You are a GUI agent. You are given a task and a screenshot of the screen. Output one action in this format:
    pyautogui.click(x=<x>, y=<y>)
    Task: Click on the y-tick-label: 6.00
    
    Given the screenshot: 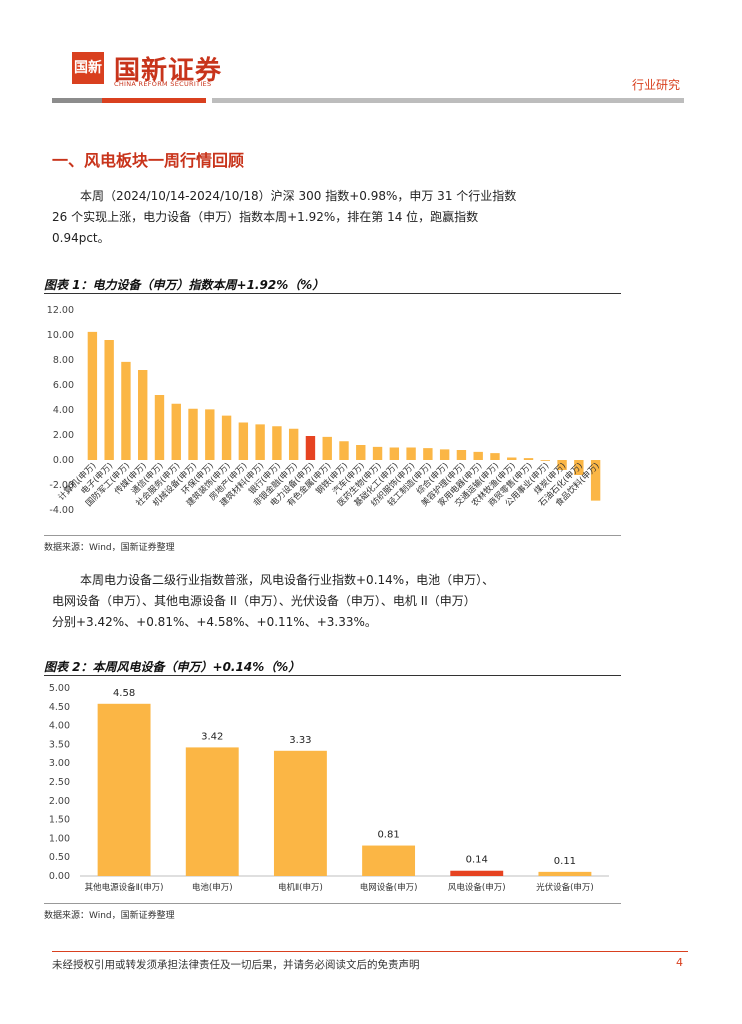 What is the action you would take?
    pyautogui.click(x=63, y=385)
    